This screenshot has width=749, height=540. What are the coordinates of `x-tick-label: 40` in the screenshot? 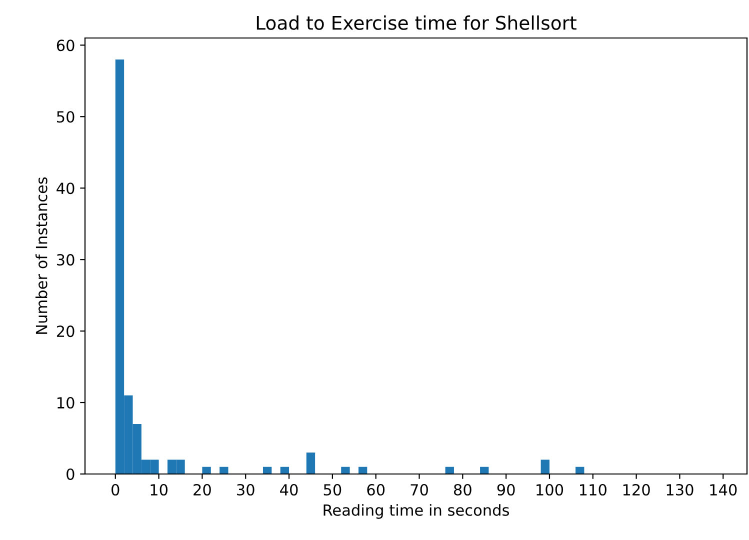 It's located at (289, 490).